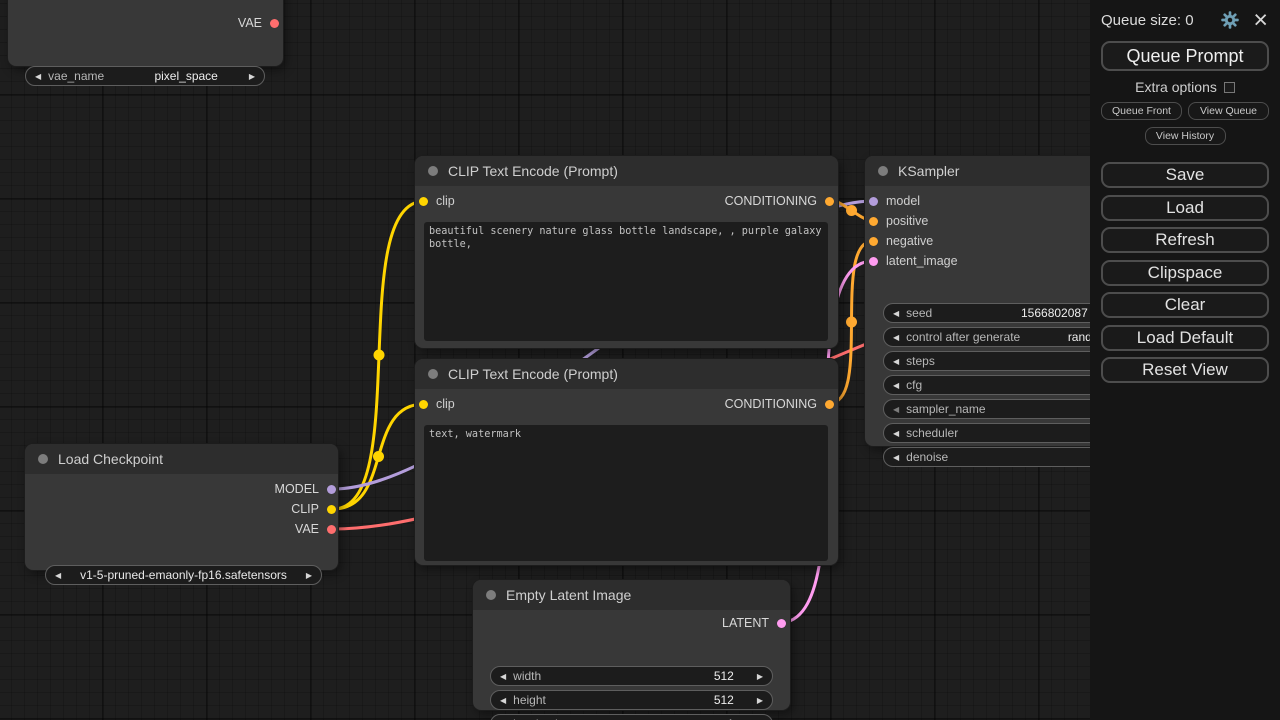 Image resolution: width=1280 pixels, height=720 pixels. What do you see at coordinates (569, 595) in the screenshot?
I see `node-title: Empty Latent Image` at bounding box center [569, 595].